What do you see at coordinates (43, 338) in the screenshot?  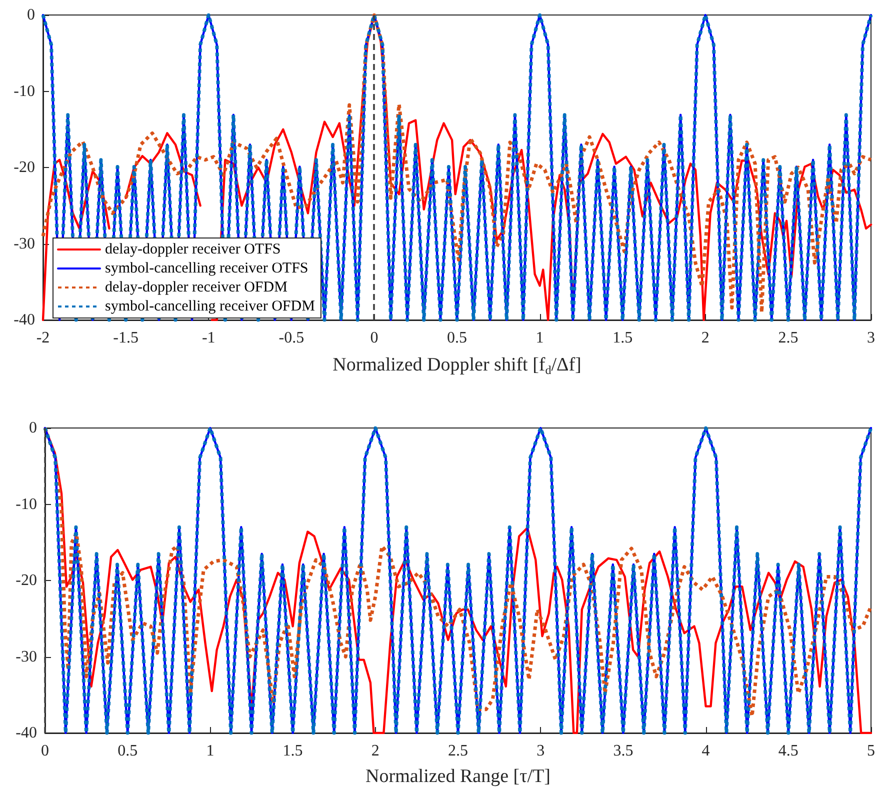 I see `x-tick-label: -2` at bounding box center [43, 338].